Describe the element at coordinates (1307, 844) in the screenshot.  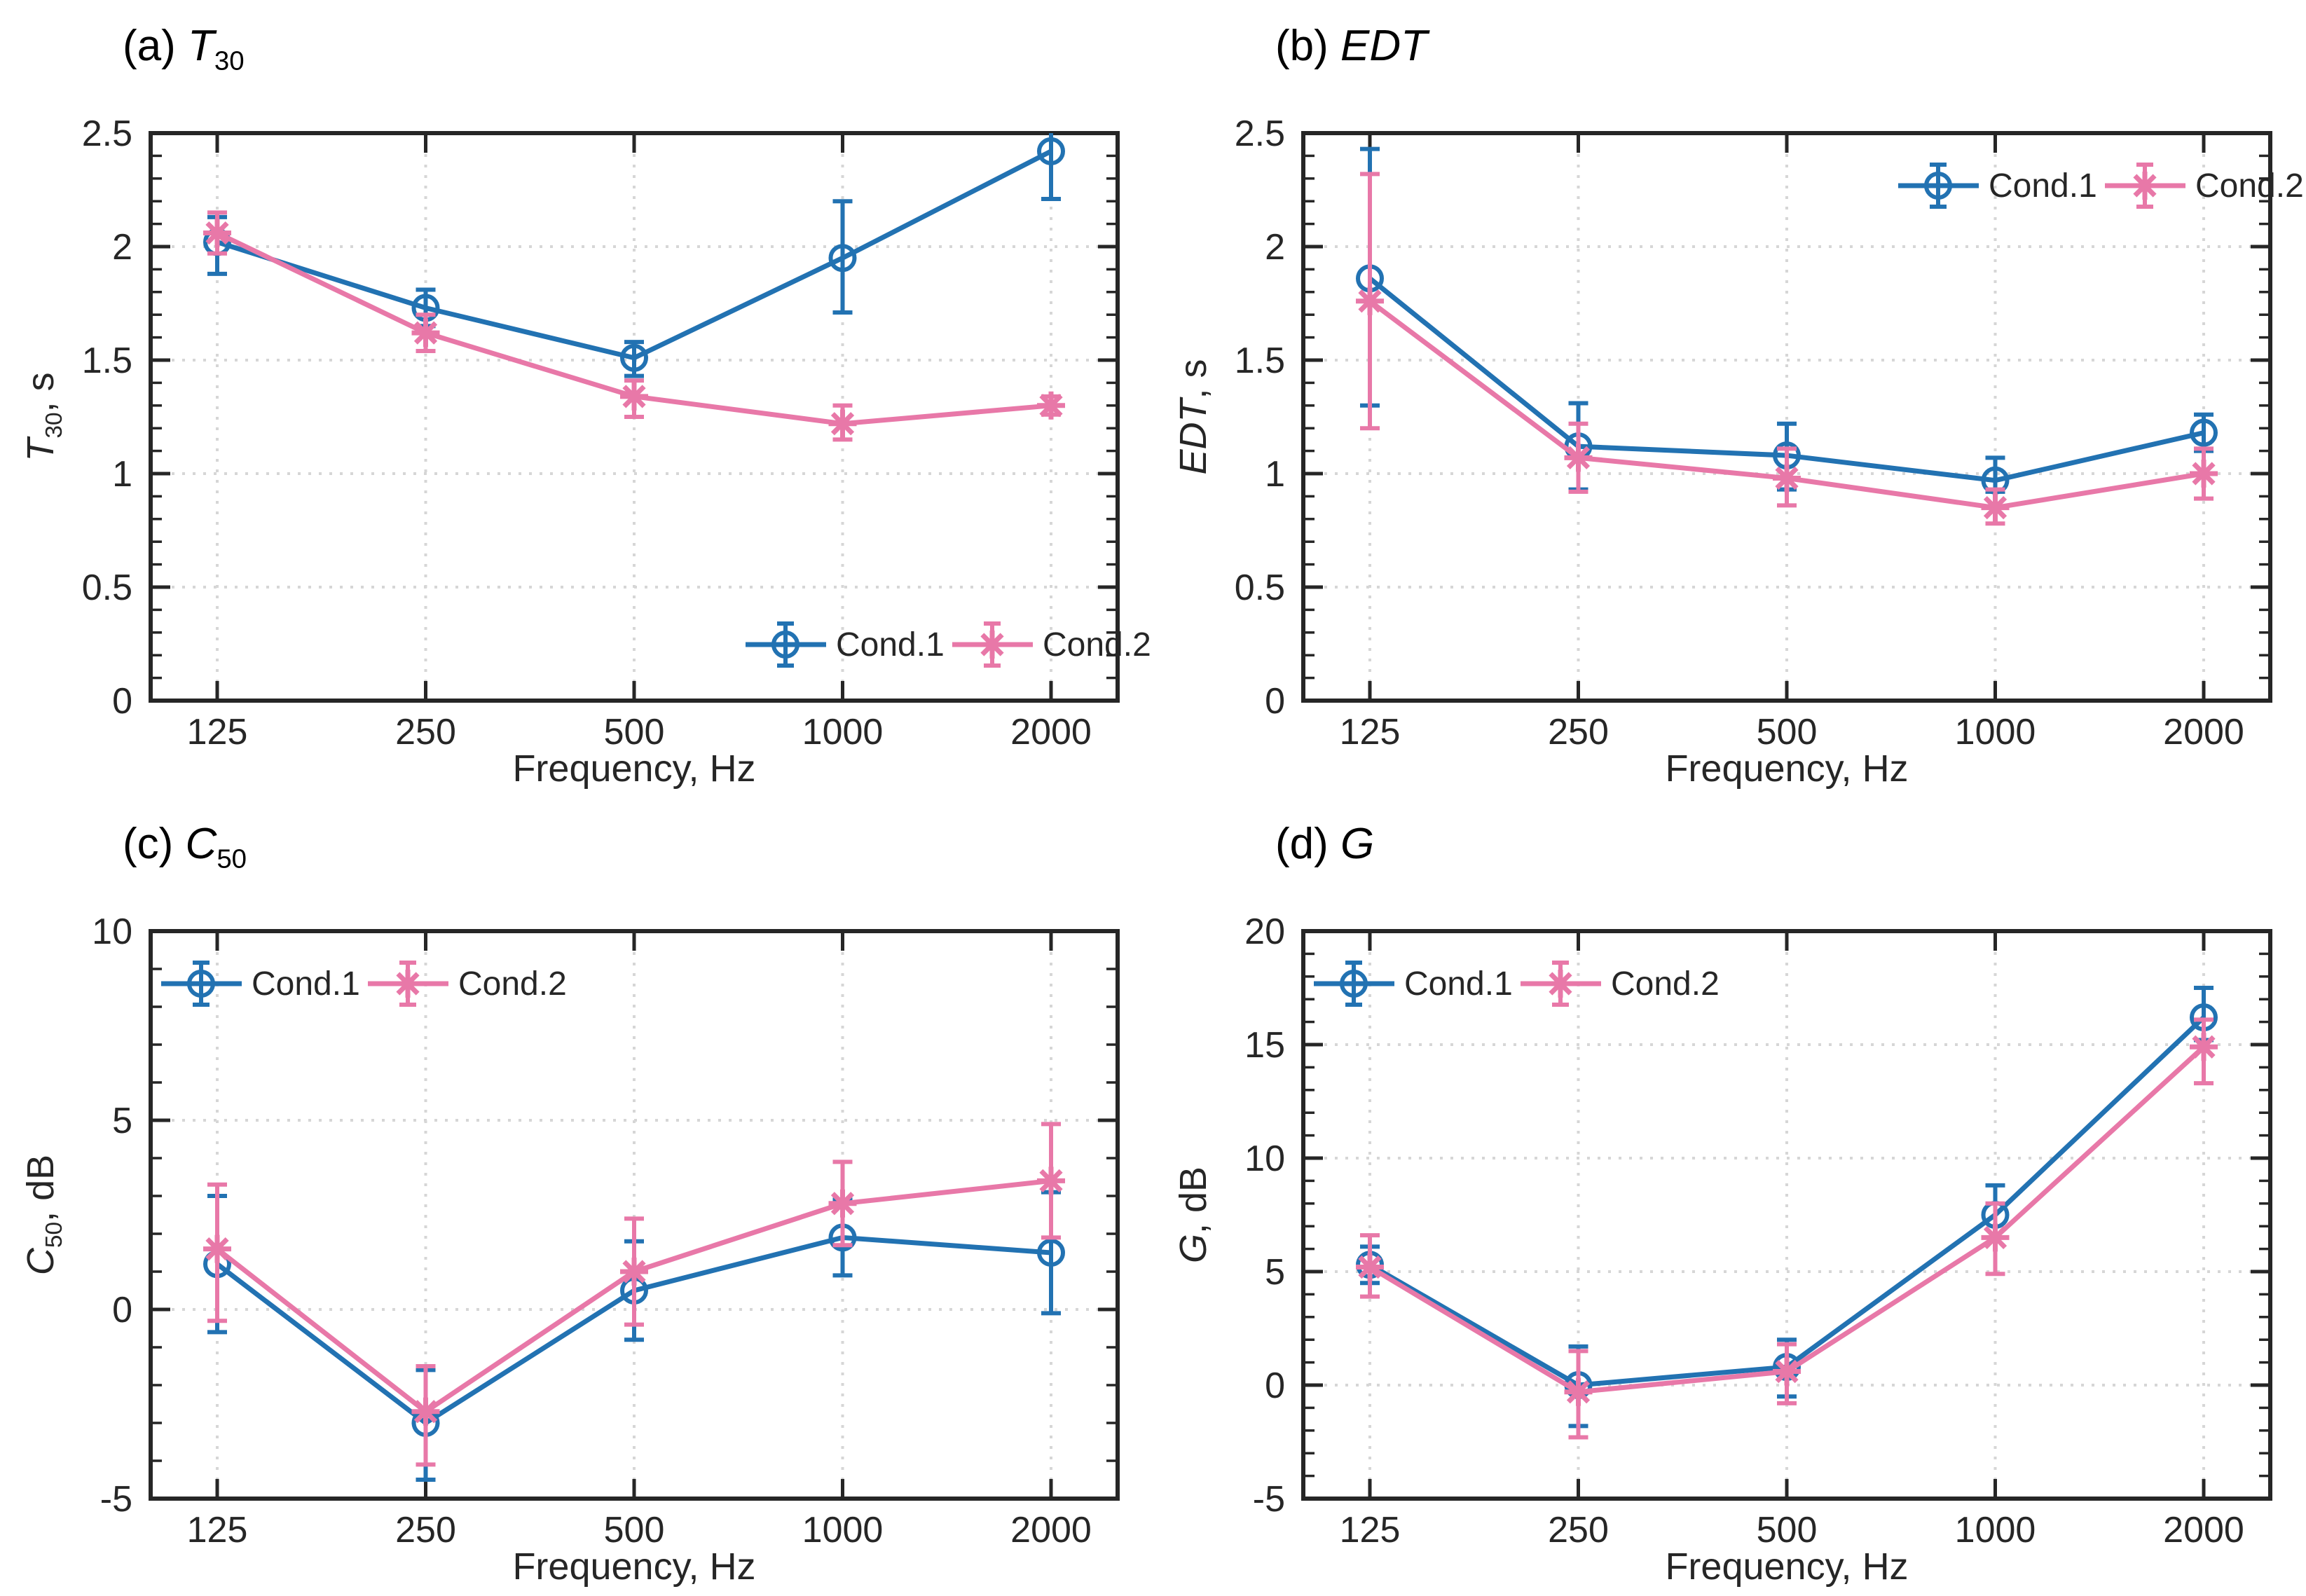
I see `title-prefix: (d)` at that location.